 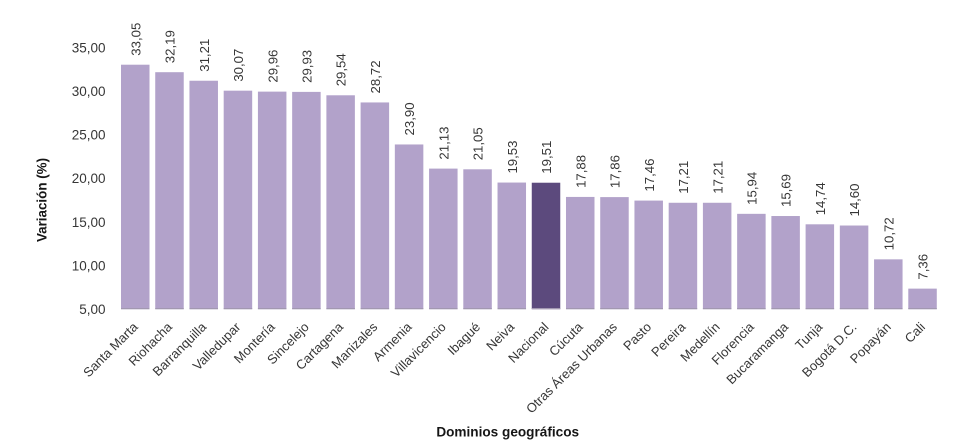 What do you see at coordinates (820, 198) in the screenshot?
I see `svg-text: 14,74` at bounding box center [820, 198].